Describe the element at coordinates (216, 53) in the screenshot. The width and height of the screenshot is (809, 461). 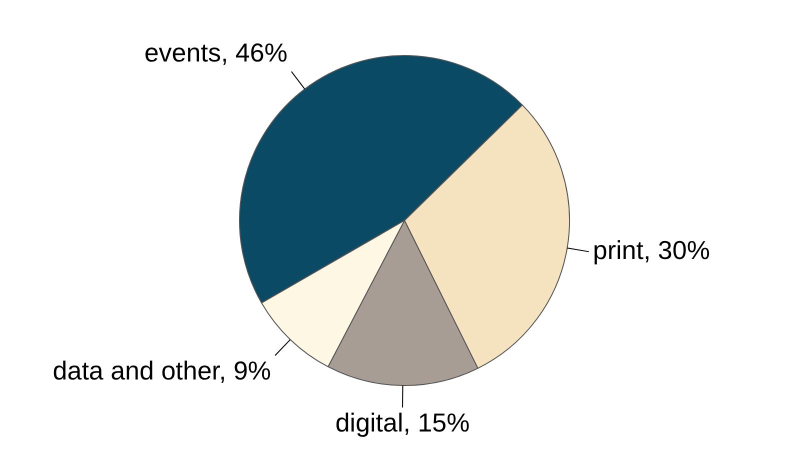
I see `slice-label: events, 46%` at that location.